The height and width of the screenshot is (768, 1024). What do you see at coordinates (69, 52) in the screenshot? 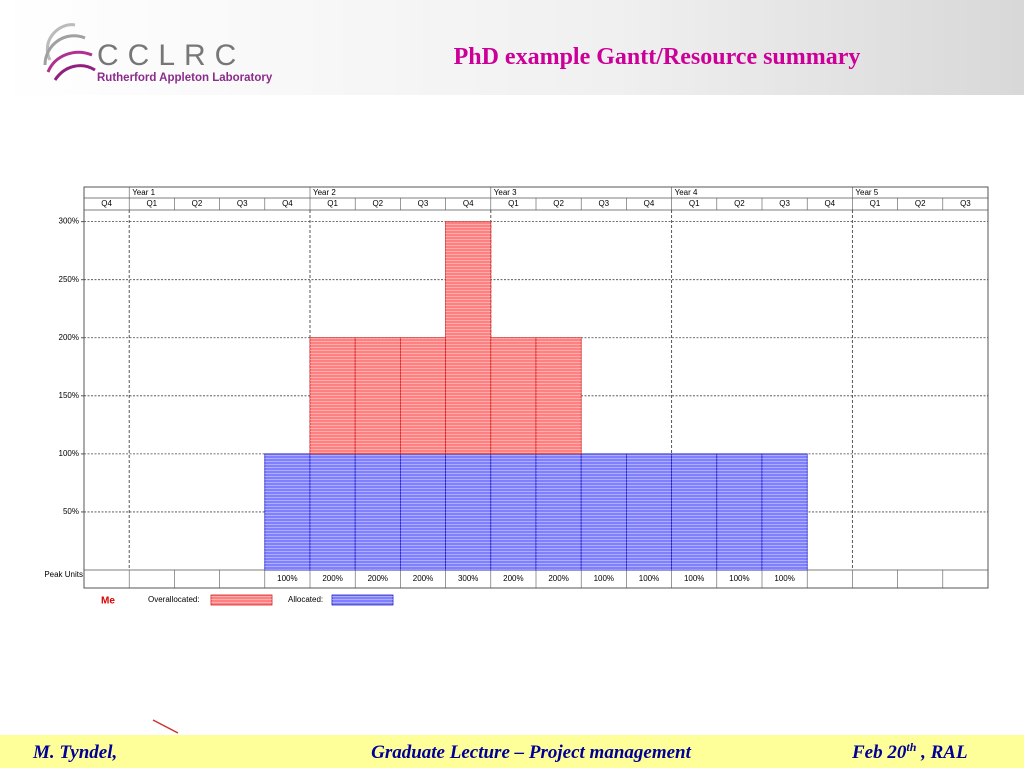
I see `logo-swirl` at bounding box center [69, 52].